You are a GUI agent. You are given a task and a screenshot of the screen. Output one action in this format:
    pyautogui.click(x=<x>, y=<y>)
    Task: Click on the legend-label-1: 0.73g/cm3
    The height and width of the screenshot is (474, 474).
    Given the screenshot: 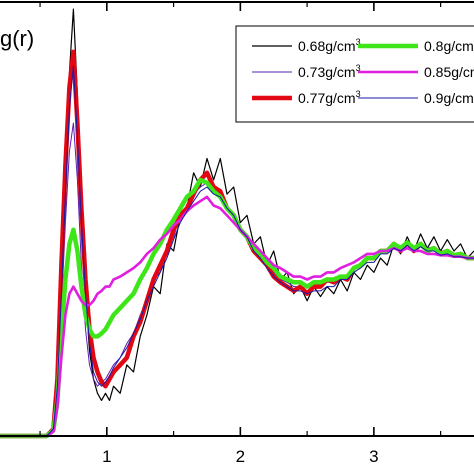 What is the action you would take?
    pyautogui.click(x=329, y=71)
    